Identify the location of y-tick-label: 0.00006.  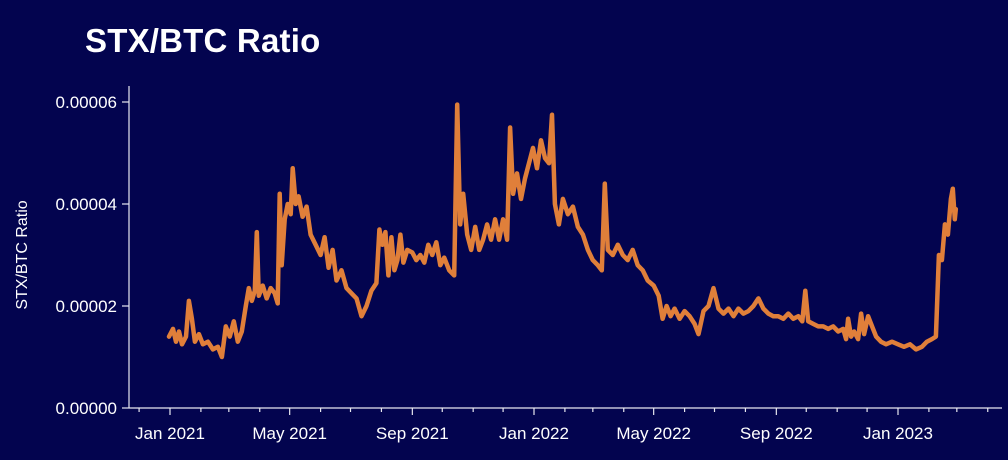
(86, 102).